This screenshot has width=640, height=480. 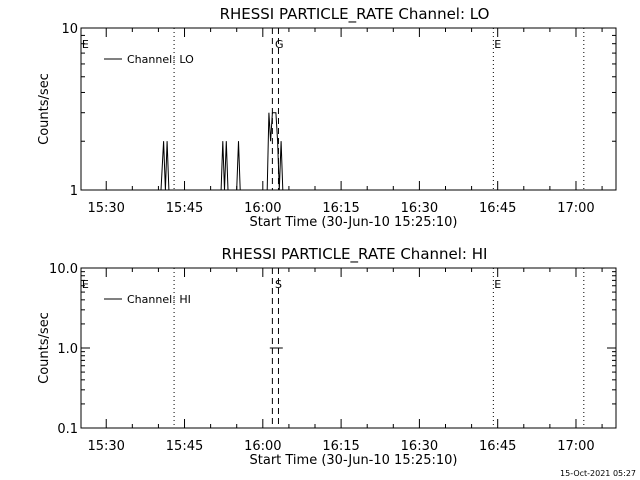 I want to click on panel-1-x-tick-label: 15:30, so click(x=105, y=208).